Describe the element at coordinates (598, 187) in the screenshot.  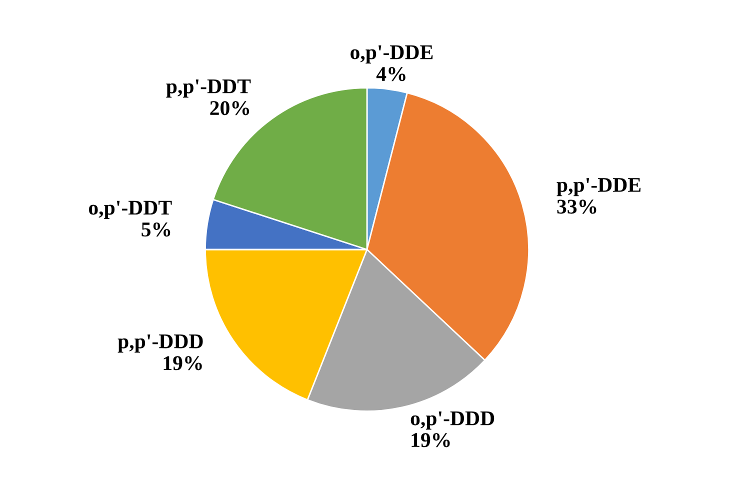
I see `slice-label: p,p'-DDE` at that location.